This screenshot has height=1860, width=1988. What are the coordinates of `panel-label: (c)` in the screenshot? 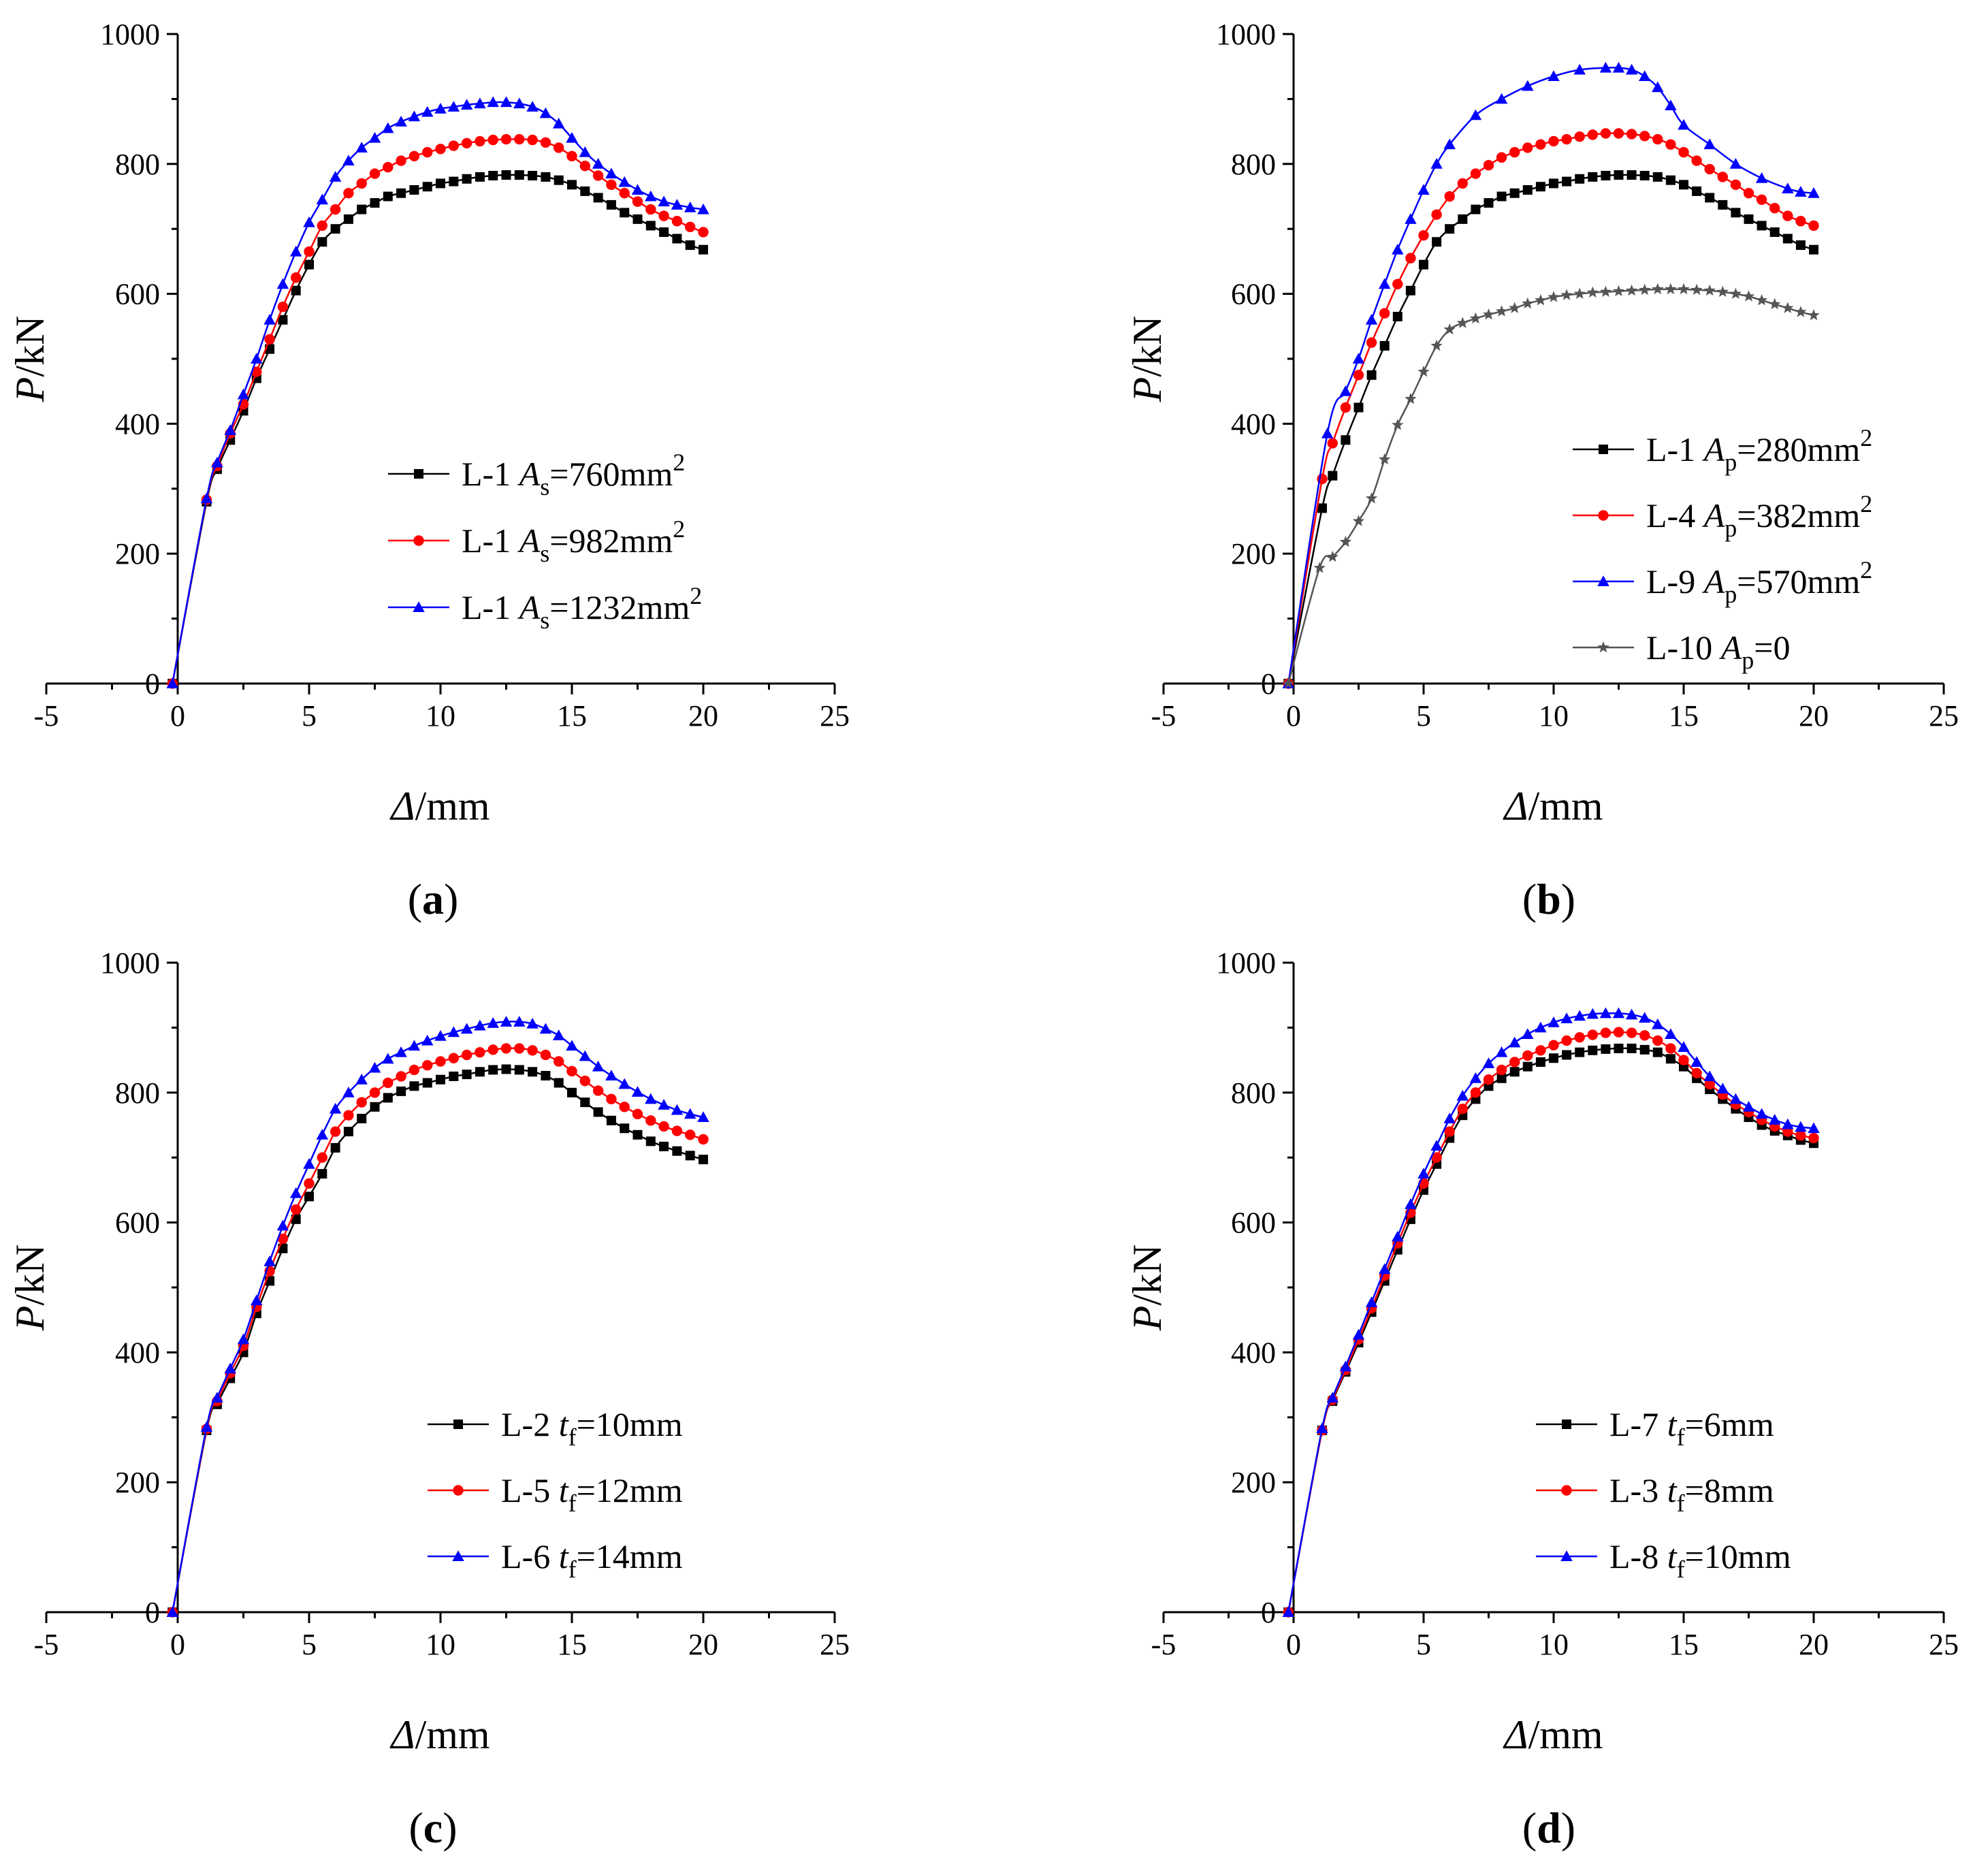 It's located at (433, 1827).